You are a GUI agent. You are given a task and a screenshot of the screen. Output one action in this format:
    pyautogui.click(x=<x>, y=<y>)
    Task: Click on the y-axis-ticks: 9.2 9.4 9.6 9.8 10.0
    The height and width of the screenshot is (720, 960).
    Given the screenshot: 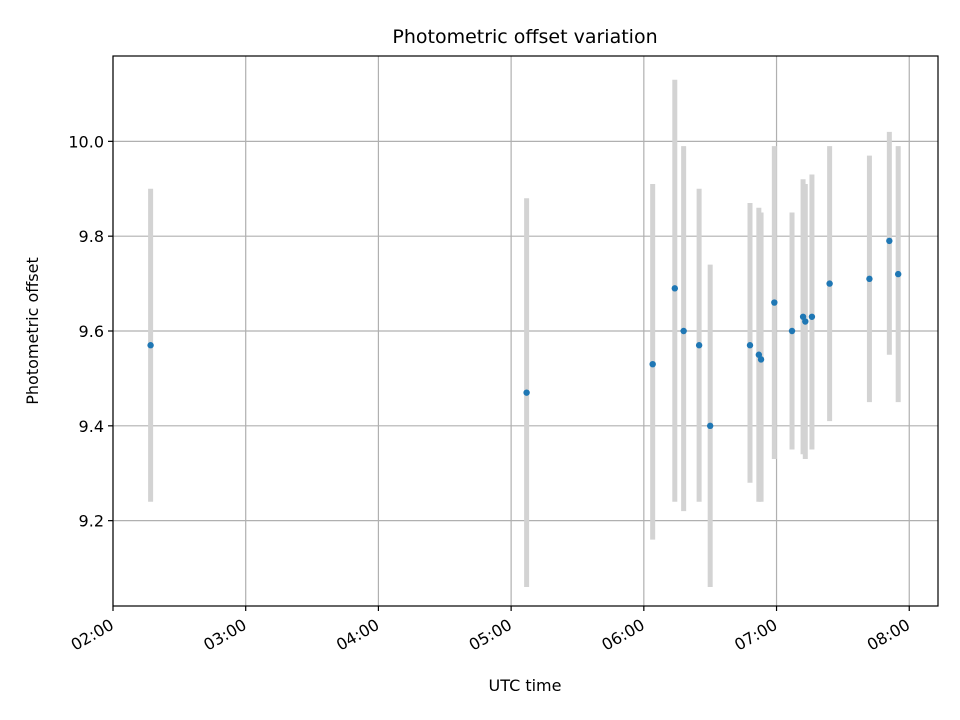 What is the action you would take?
    pyautogui.click(x=90, y=331)
    